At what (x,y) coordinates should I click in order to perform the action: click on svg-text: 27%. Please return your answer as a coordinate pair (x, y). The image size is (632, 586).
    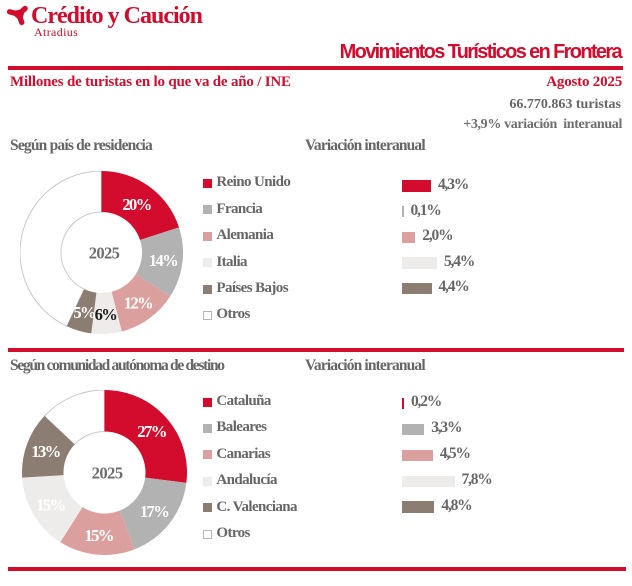
    Looking at the image, I should click on (151, 431).